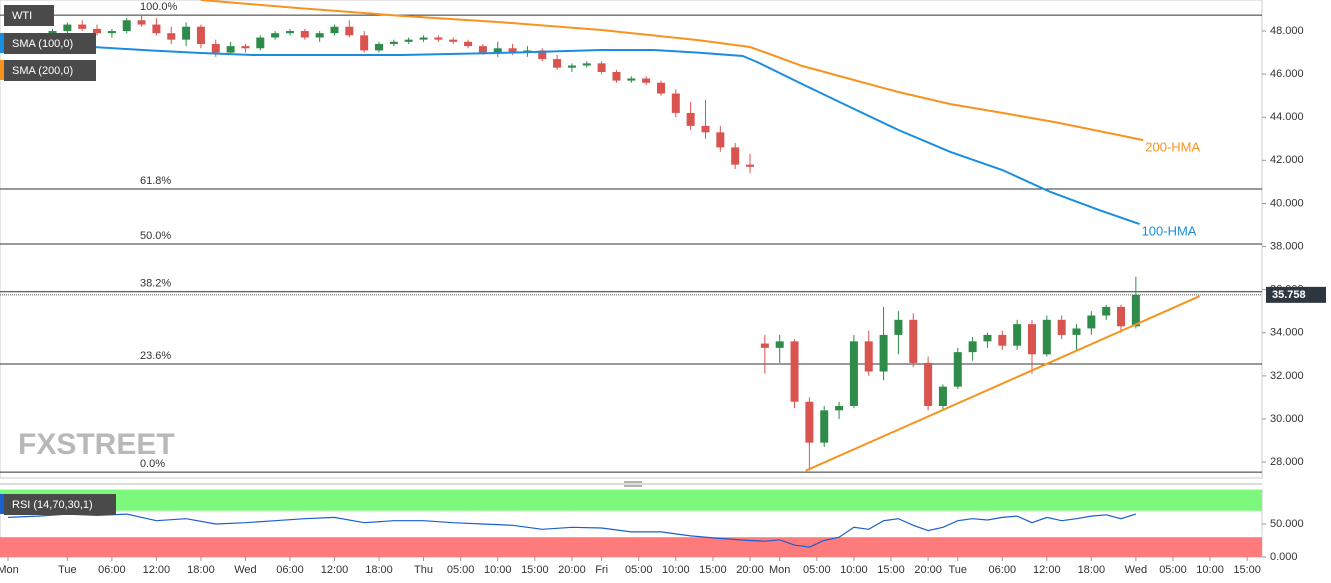  I want to click on symbol-box, so click(29, 15).